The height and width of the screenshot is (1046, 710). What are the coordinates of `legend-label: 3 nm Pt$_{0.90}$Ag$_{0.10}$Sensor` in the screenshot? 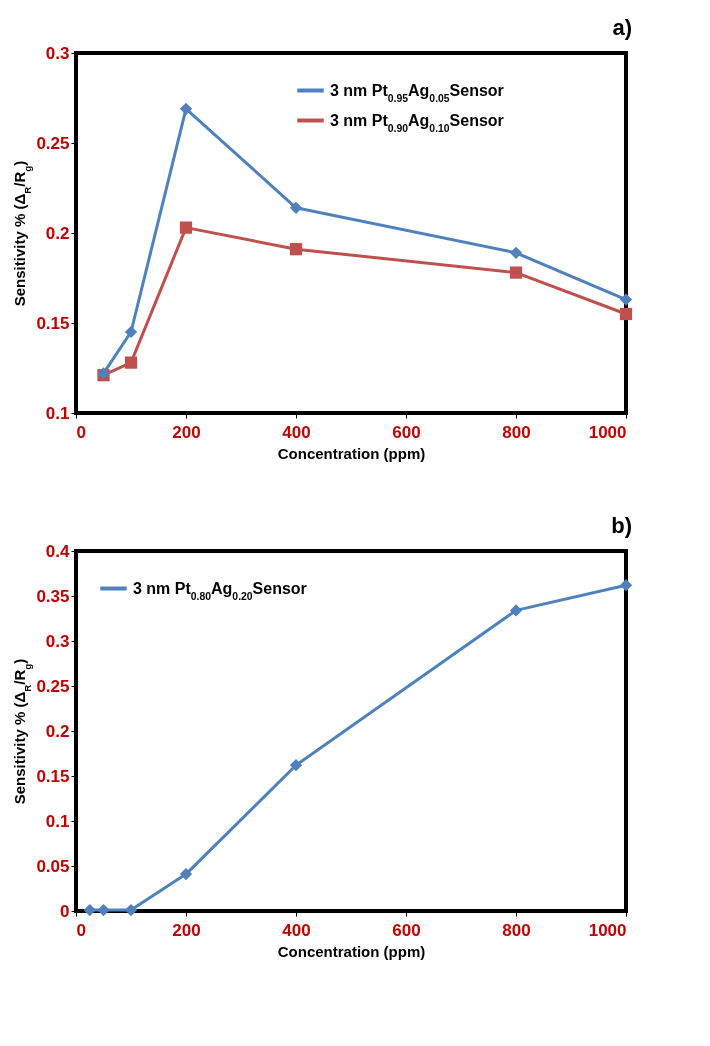 It's located at (417, 122).